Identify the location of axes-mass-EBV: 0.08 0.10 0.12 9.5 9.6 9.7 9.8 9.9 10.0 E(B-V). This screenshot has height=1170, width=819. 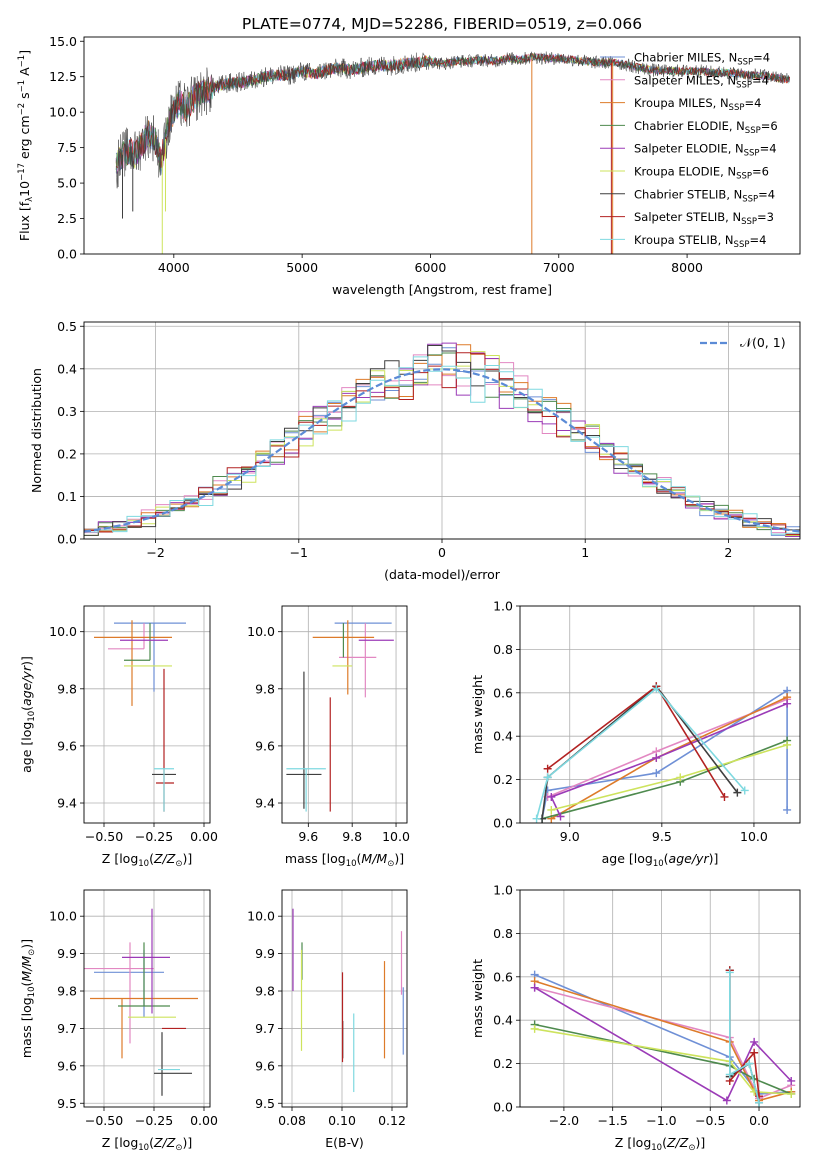
(327, 1019).